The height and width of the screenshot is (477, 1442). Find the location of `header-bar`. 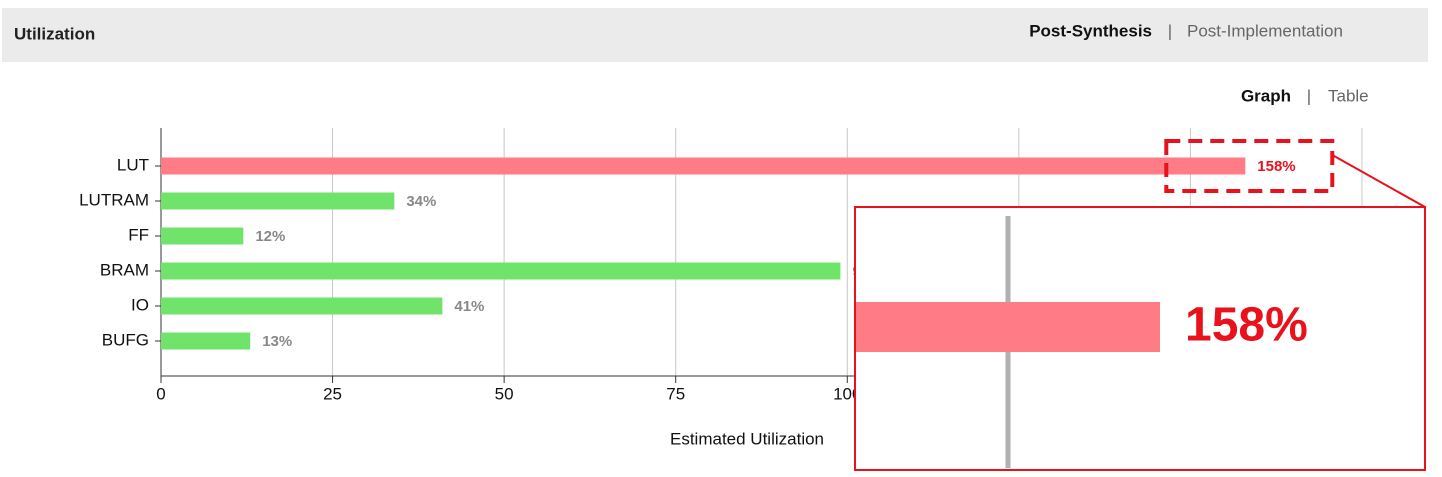

header-bar is located at coordinates (715, 35).